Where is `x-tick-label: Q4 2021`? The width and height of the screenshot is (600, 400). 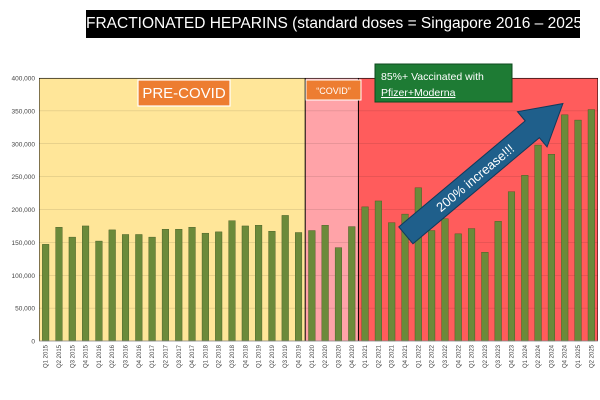 x-tick-label: Q4 2021 is located at coordinates (406, 356).